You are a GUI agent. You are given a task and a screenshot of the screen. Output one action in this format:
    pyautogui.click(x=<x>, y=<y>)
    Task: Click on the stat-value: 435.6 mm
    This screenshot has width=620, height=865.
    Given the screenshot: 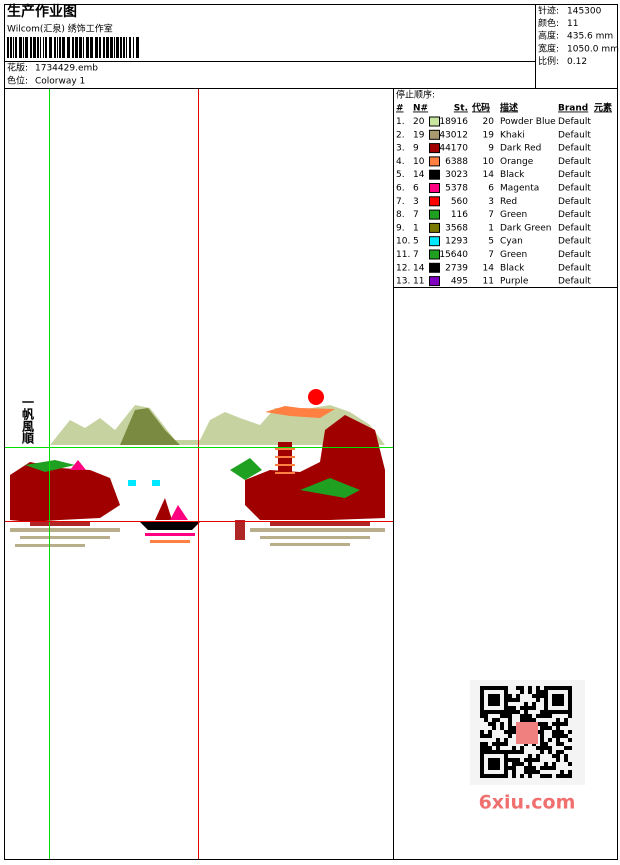 What is the action you would take?
    pyautogui.click(x=590, y=37)
    